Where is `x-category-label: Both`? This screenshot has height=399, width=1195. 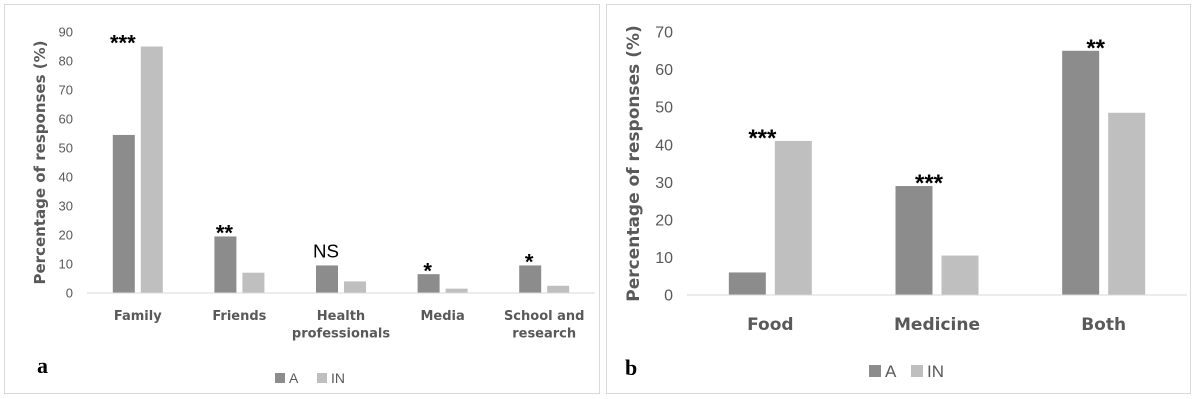
x-category-label: Both is located at coordinates (1103, 325).